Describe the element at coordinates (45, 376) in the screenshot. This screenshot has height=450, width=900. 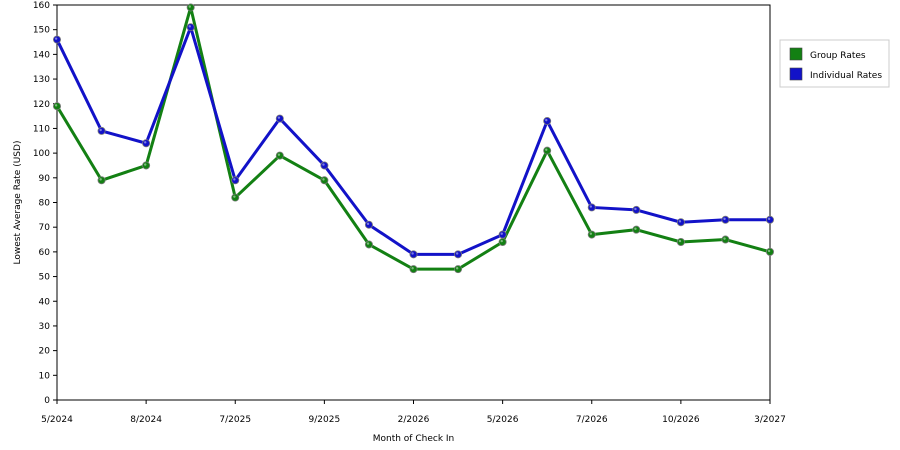
I see `y-tick-label: 10` at that location.